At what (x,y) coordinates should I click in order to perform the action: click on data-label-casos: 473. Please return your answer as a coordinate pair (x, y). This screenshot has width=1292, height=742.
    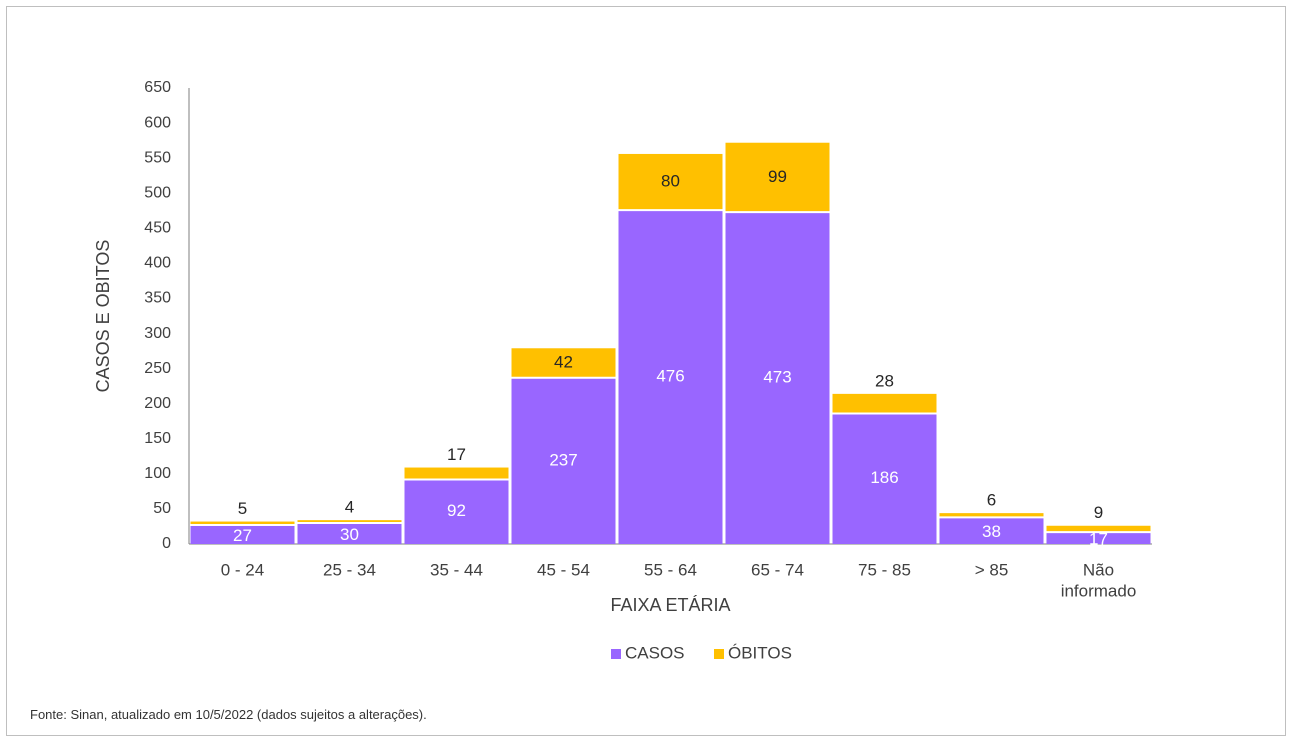
    Looking at the image, I should click on (777, 377).